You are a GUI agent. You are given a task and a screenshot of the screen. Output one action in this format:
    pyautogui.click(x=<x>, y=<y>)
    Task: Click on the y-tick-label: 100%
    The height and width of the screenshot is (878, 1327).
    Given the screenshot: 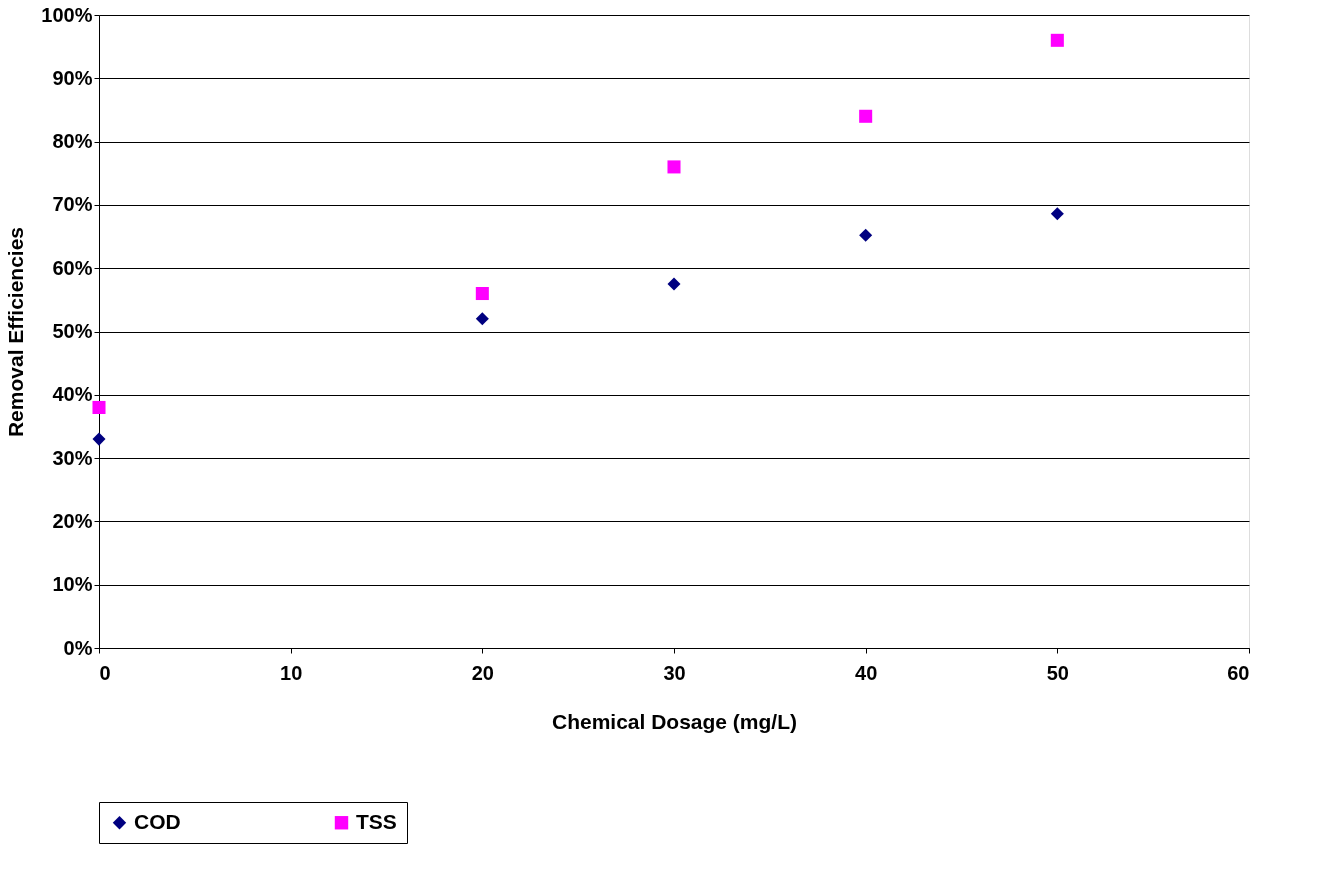 What is the action you would take?
    pyautogui.click(x=67, y=14)
    